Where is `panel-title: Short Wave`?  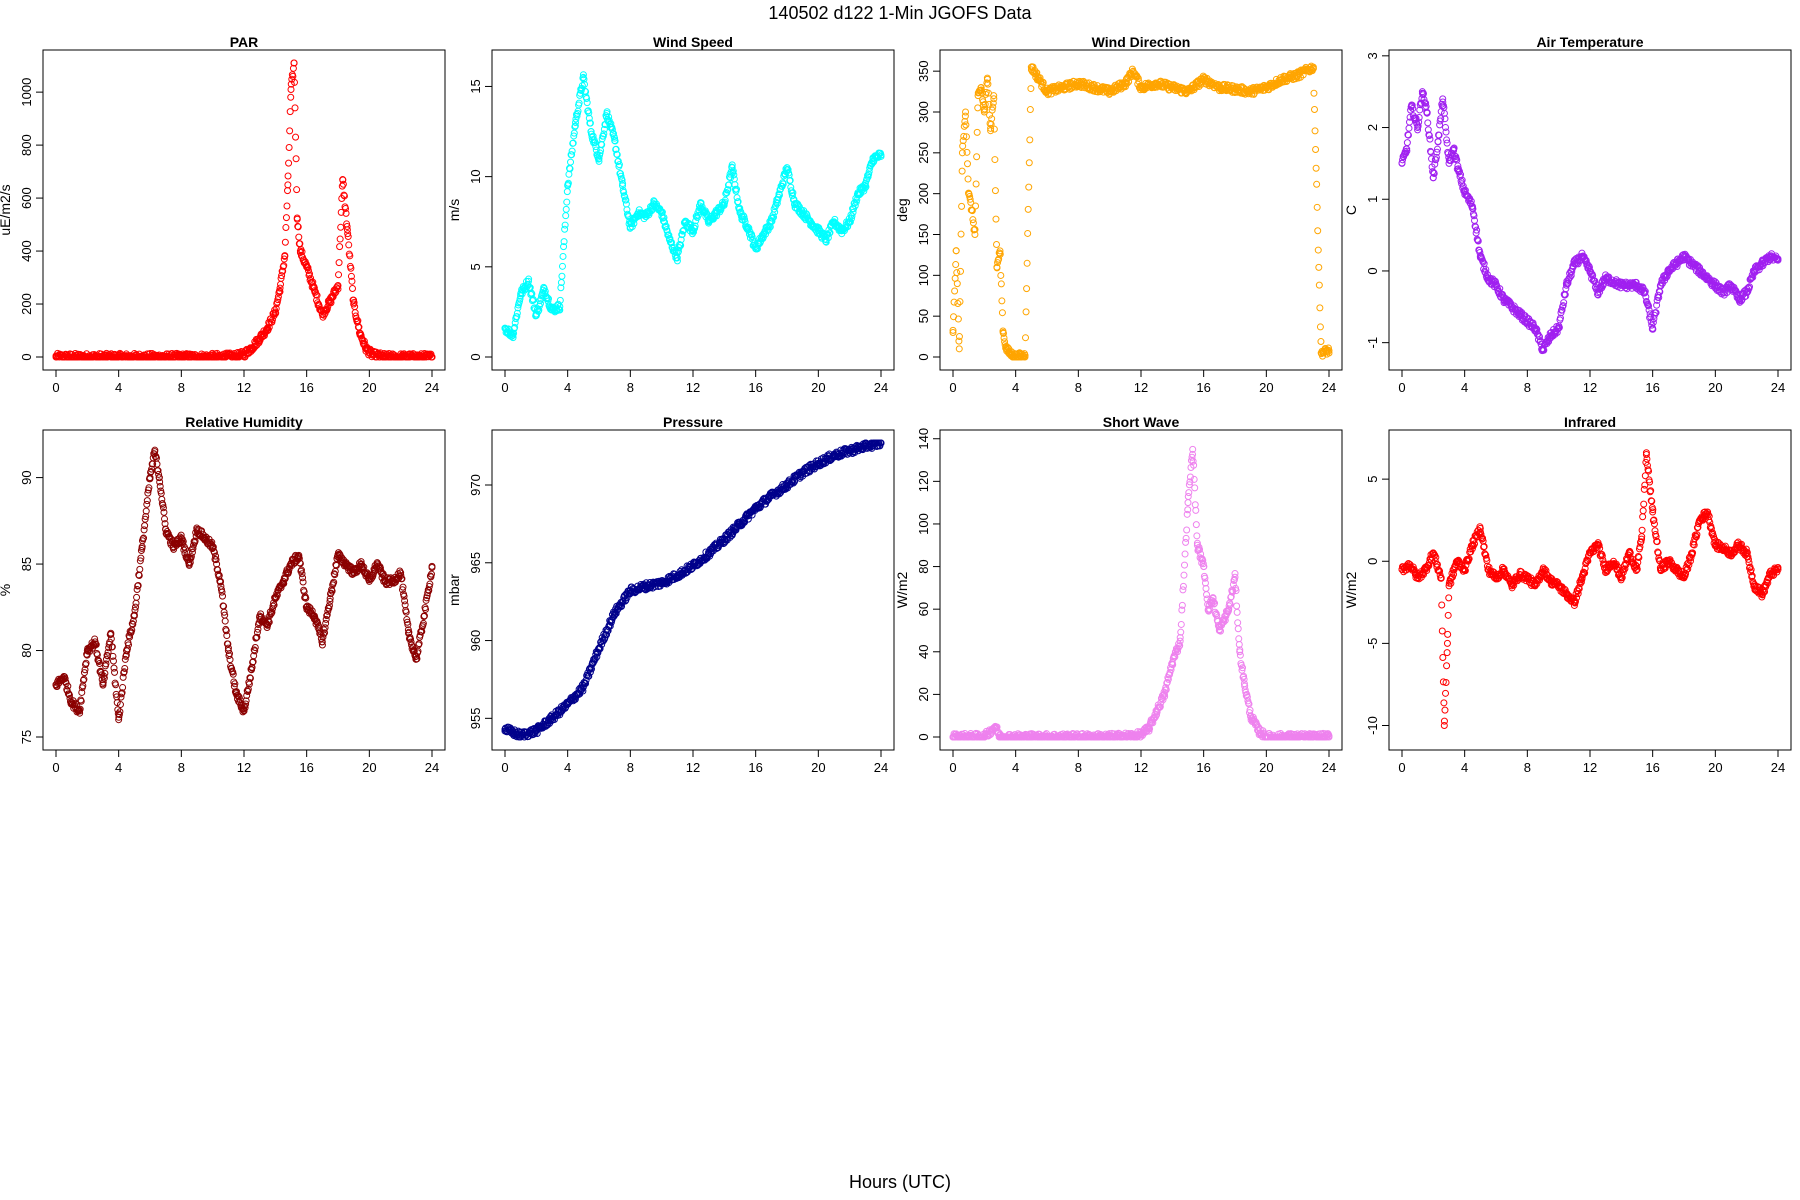
panel-title: Short Wave is located at coordinates (1141, 422).